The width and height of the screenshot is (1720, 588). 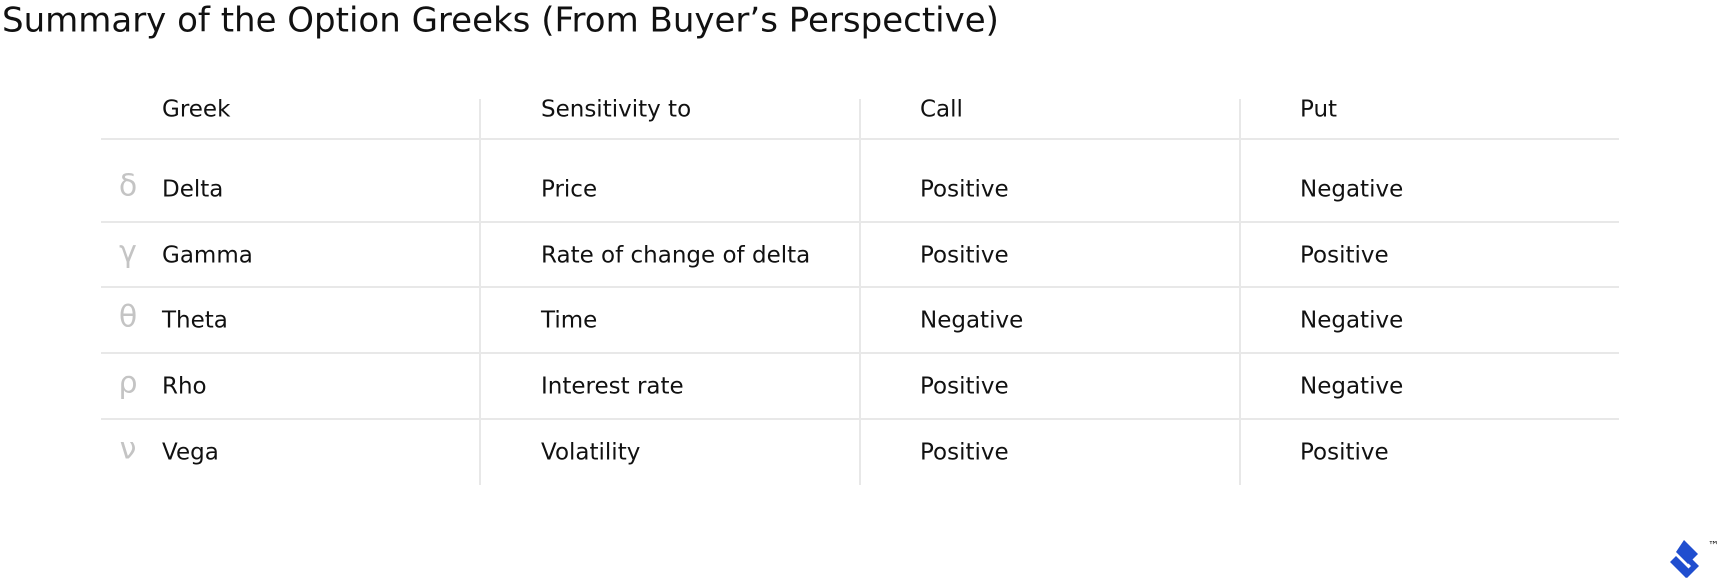 What do you see at coordinates (1713, 545) in the screenshot?
I see `trademark: ™` at bounding box center [1713, 545].